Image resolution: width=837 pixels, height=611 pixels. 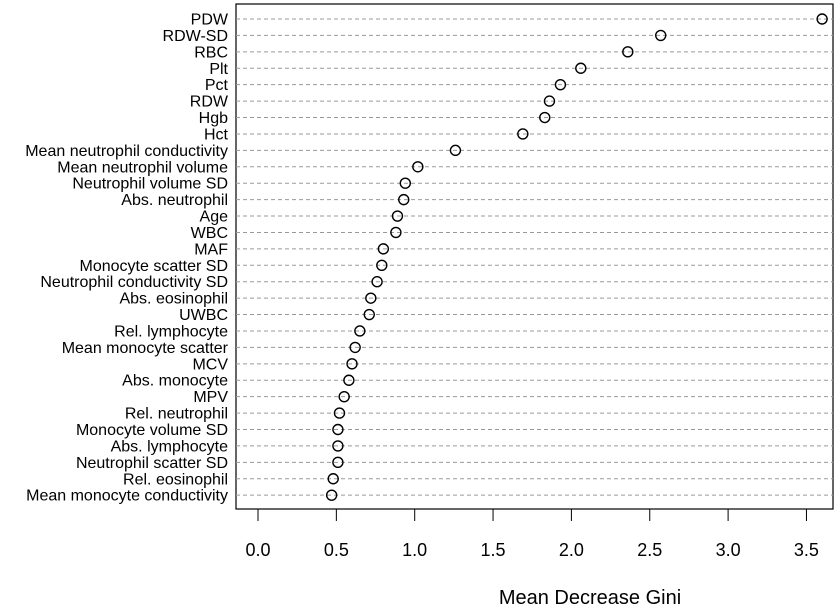 I want to click on variable-label: Plt, so click(x=218, y=69).